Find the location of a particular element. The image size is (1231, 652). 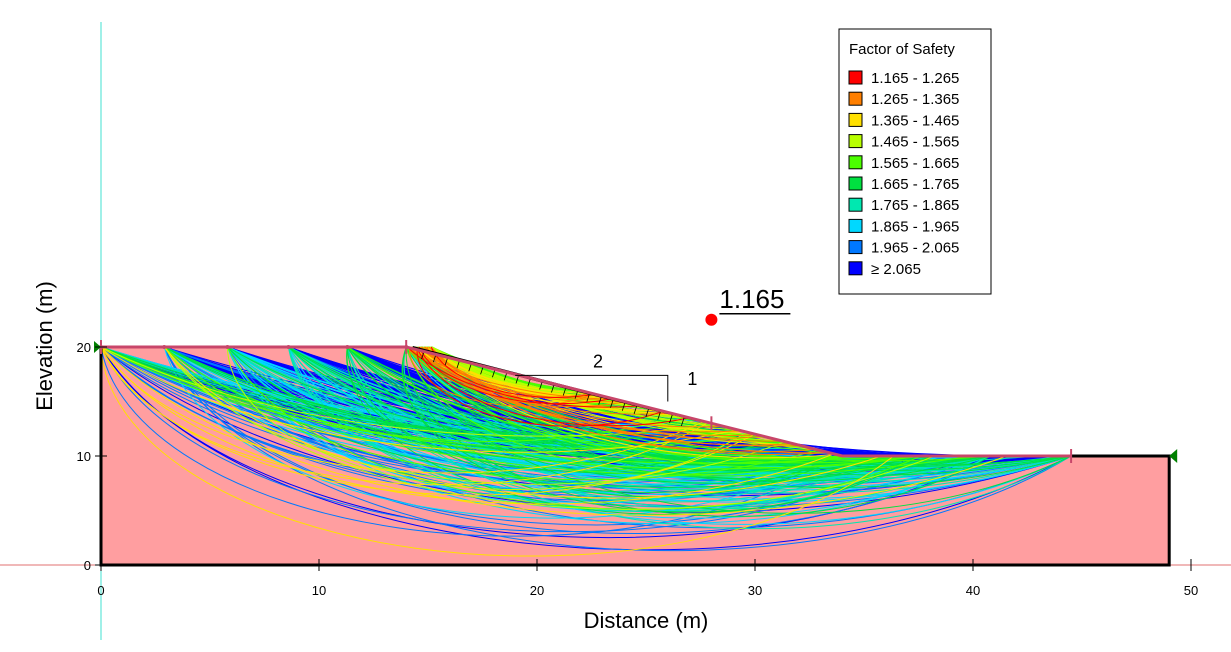

x-tick-label: 20 is located at coordinates (537, 590).